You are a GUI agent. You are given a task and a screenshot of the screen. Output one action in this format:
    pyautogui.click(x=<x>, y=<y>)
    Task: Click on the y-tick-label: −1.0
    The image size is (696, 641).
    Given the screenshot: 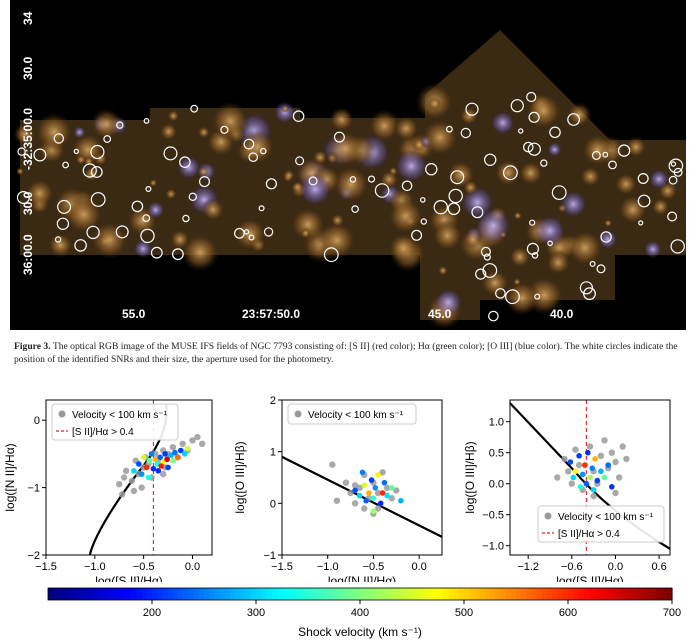 What is the action you would take?
    pyautogui.click(x=493, y=547)
    